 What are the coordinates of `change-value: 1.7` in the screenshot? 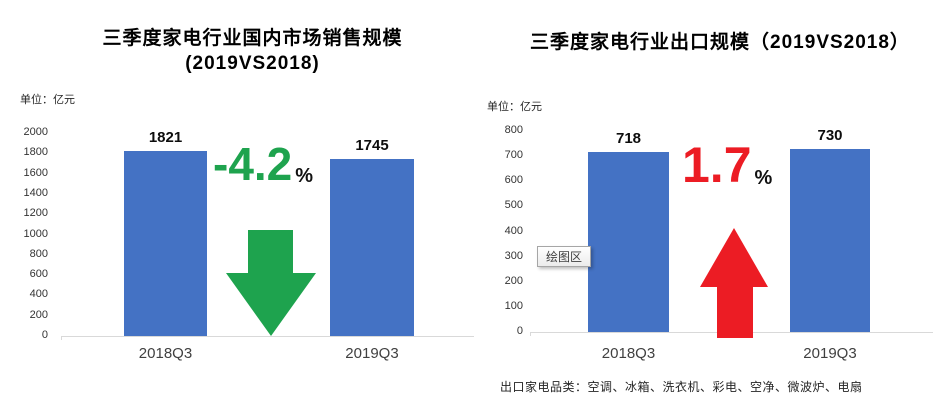 It's located at (717, 165).